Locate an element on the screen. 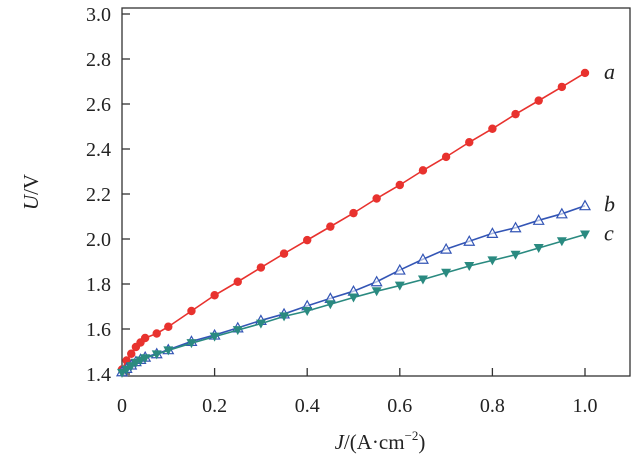 The image size is (640, 463). y-tick-label: 2.8 is located at coordinates (98, 60).